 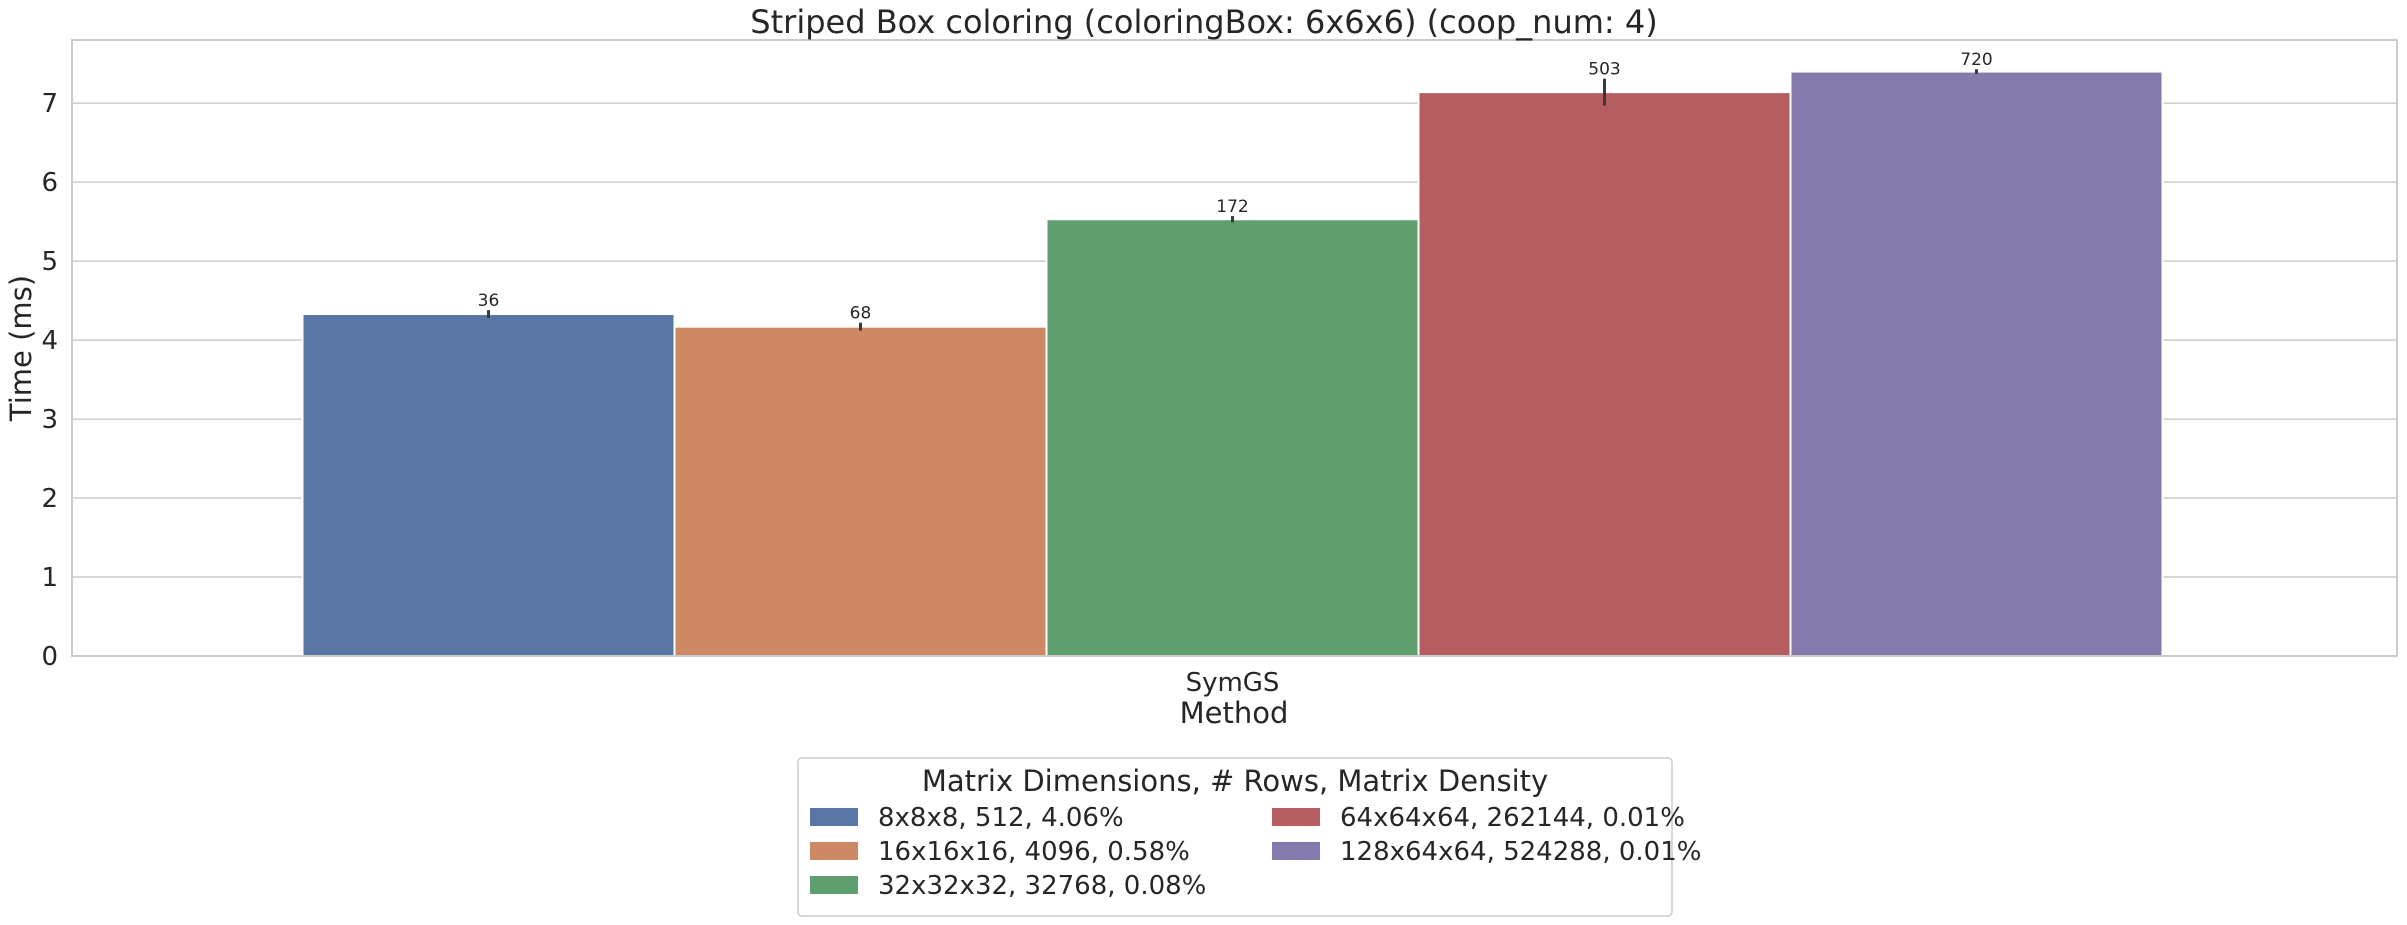 I want to click on bar-data-label: 172, so click(x=1232, y=207).